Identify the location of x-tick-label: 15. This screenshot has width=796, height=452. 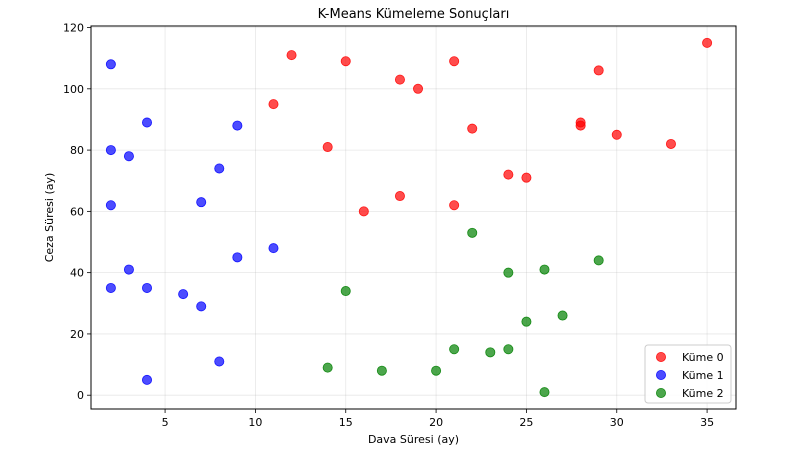
(346, 422).